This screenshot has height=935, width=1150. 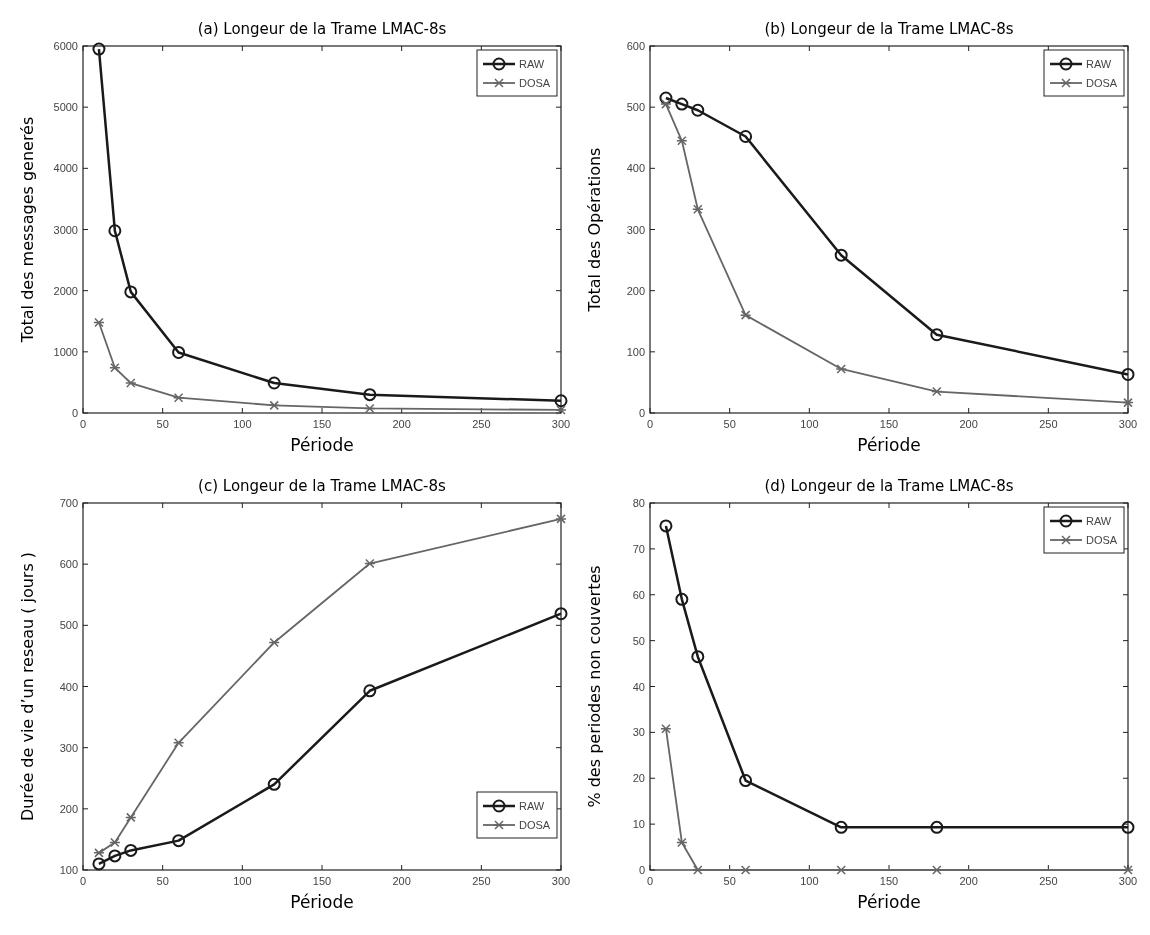 I want to click on y-tick-label: 300, so click(x=635, y=229).